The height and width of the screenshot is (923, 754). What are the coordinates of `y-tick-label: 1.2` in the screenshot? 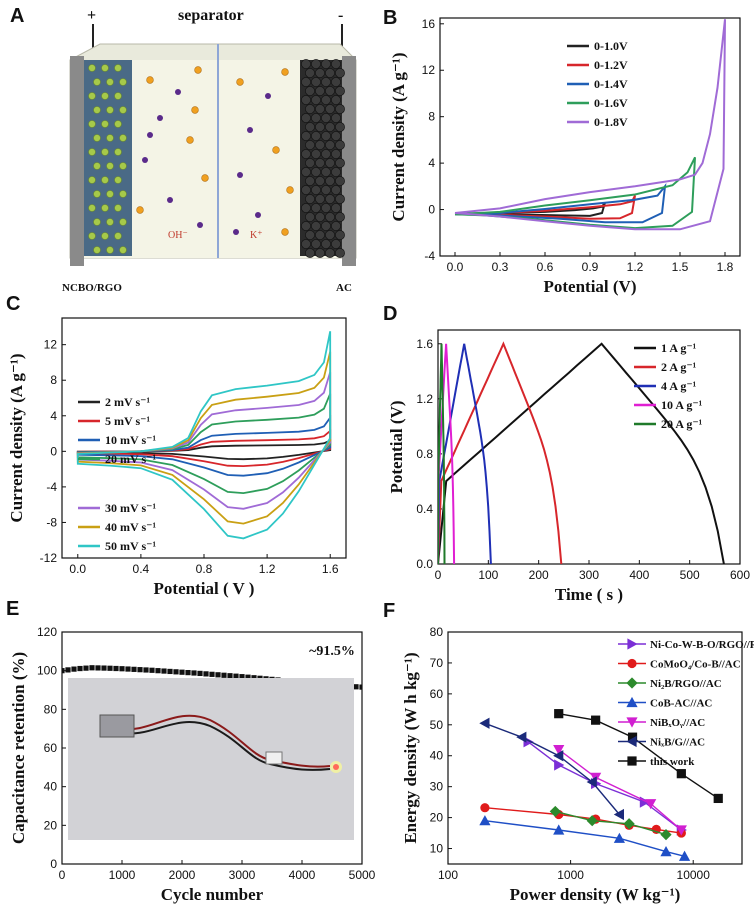 It's located at (424, 399).